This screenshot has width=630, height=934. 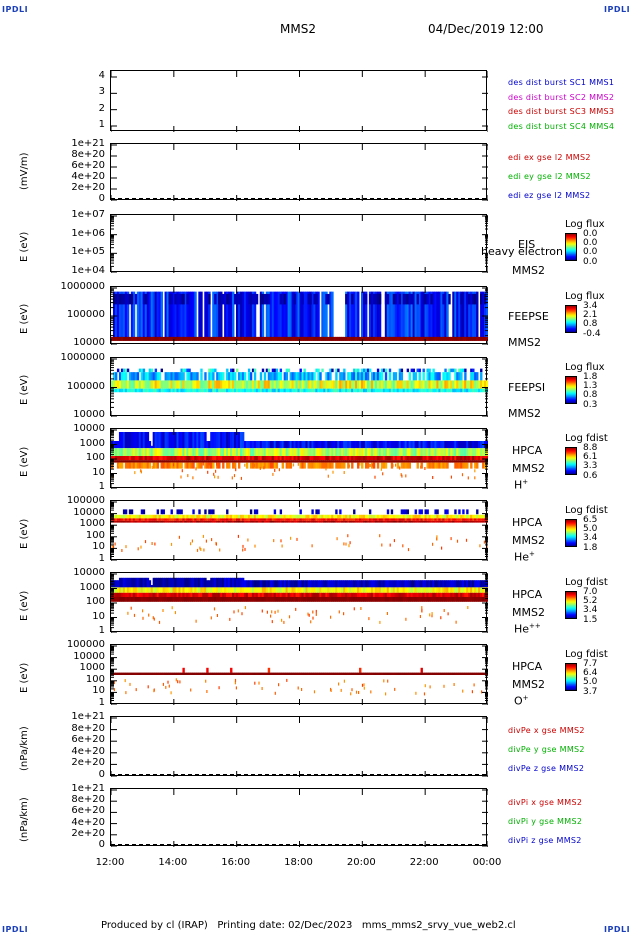 What do you see at coordinates (24, 533) in the screenshot?
I see `panel-7-y-axis-label: E (eV)` at bounding box center [24, 533].